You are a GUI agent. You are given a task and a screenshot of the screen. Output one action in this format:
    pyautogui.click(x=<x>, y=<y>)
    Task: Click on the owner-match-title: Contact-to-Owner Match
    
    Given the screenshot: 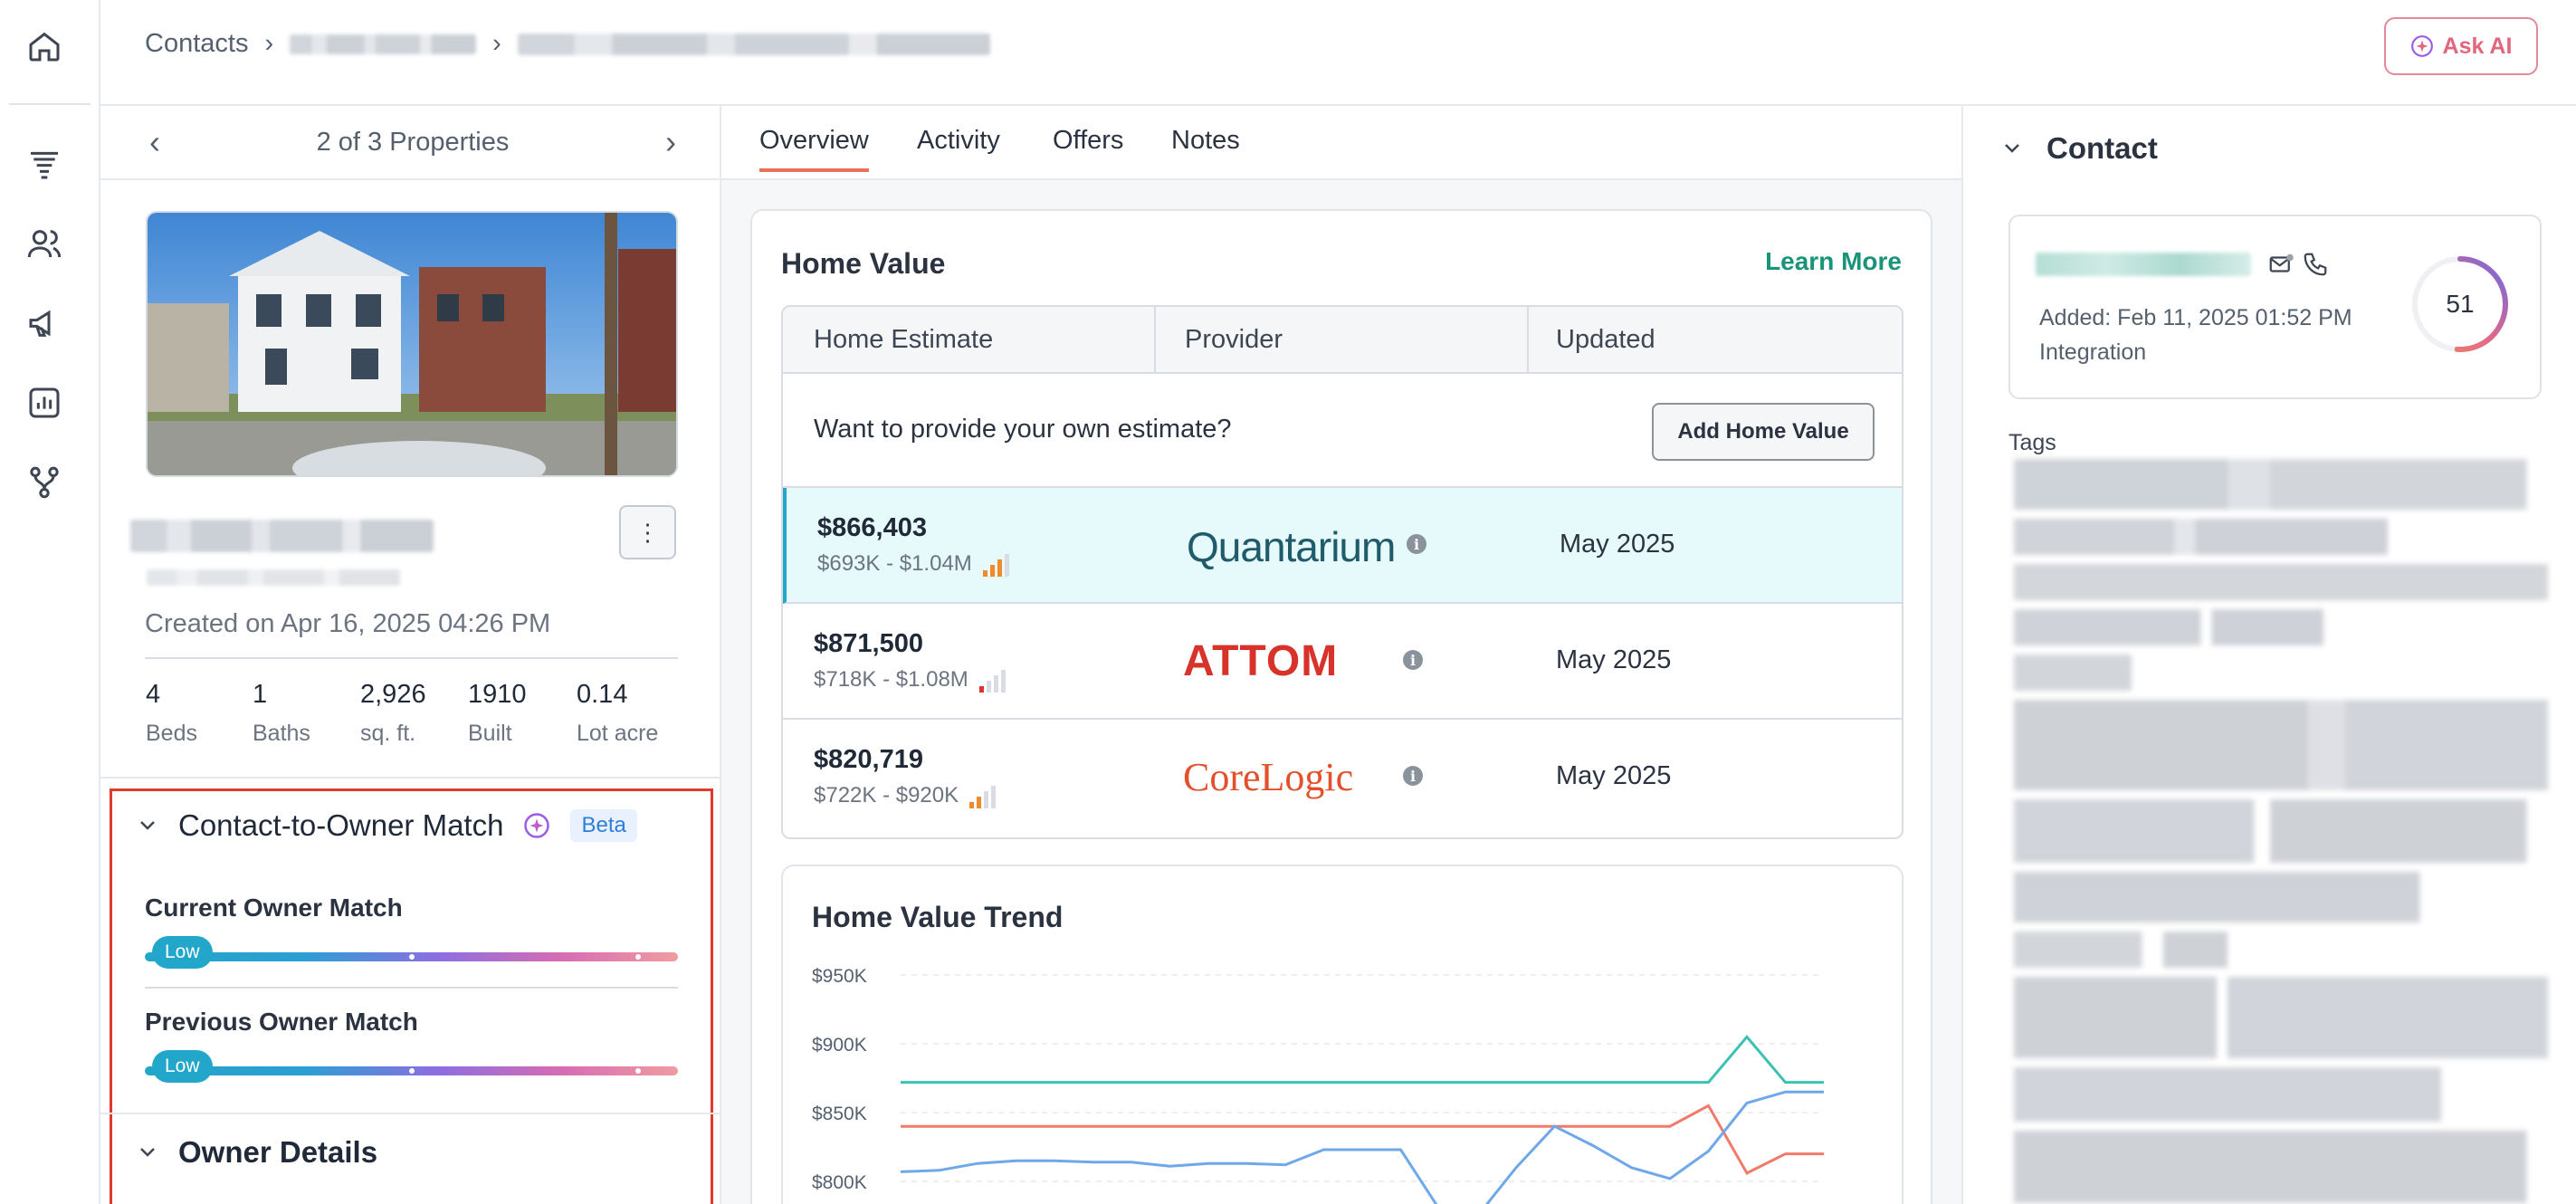 What is the action you would take?
    pyautogui.click(x=341, y=825)
    